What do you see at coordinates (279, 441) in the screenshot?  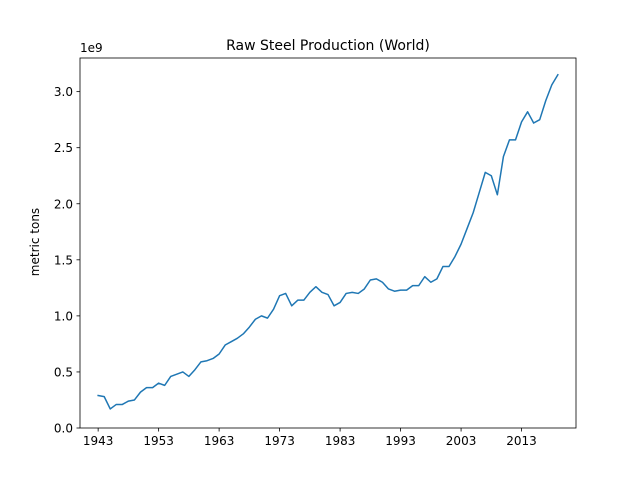 I see `x-tick-label: 1973` at bounding box center [279, 441].